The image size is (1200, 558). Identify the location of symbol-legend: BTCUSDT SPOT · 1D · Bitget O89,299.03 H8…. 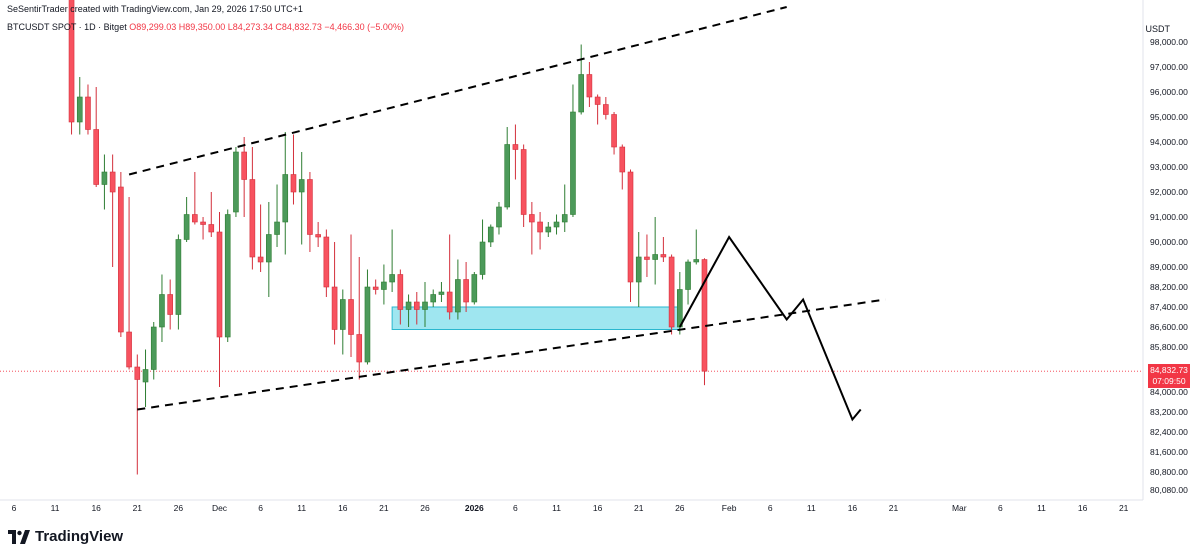
(205, 27).